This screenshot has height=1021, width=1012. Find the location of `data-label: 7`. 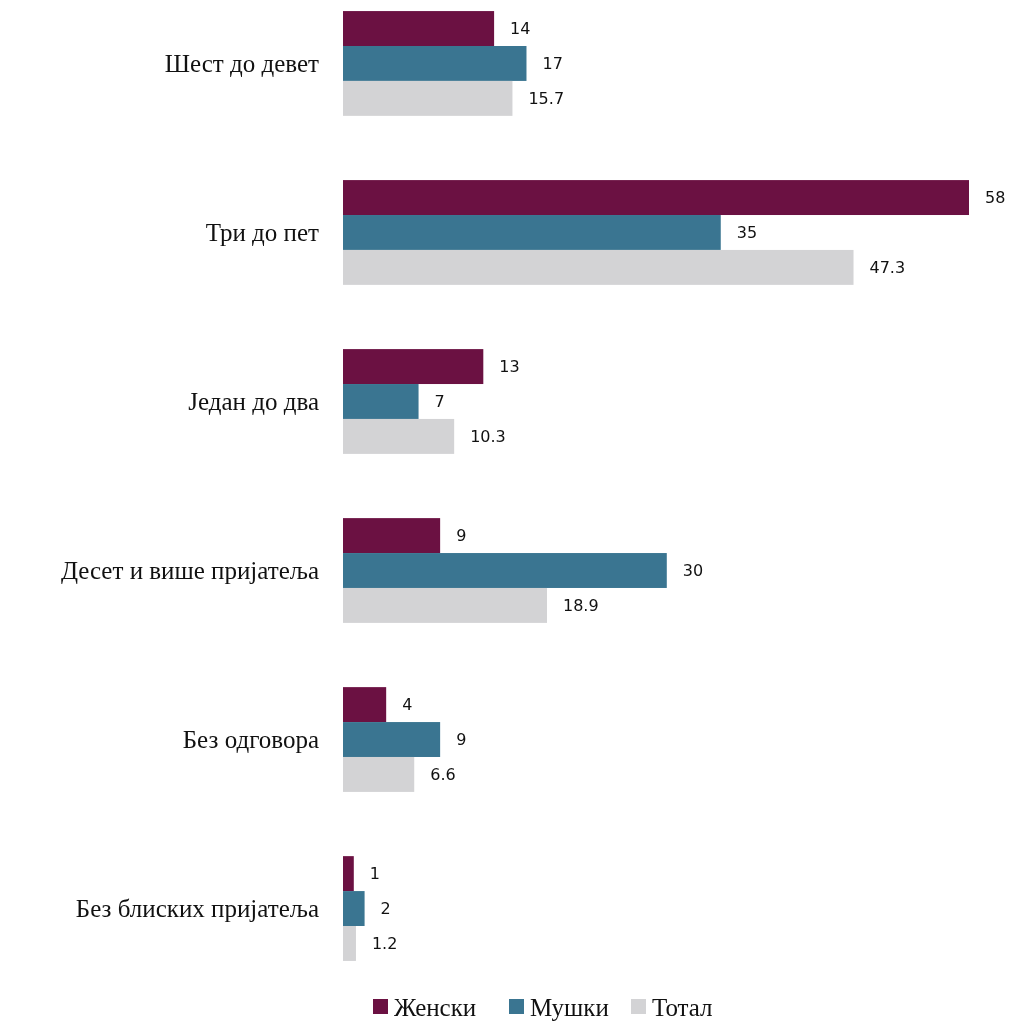

data-label: 7 is located at coordinates (439, 401).